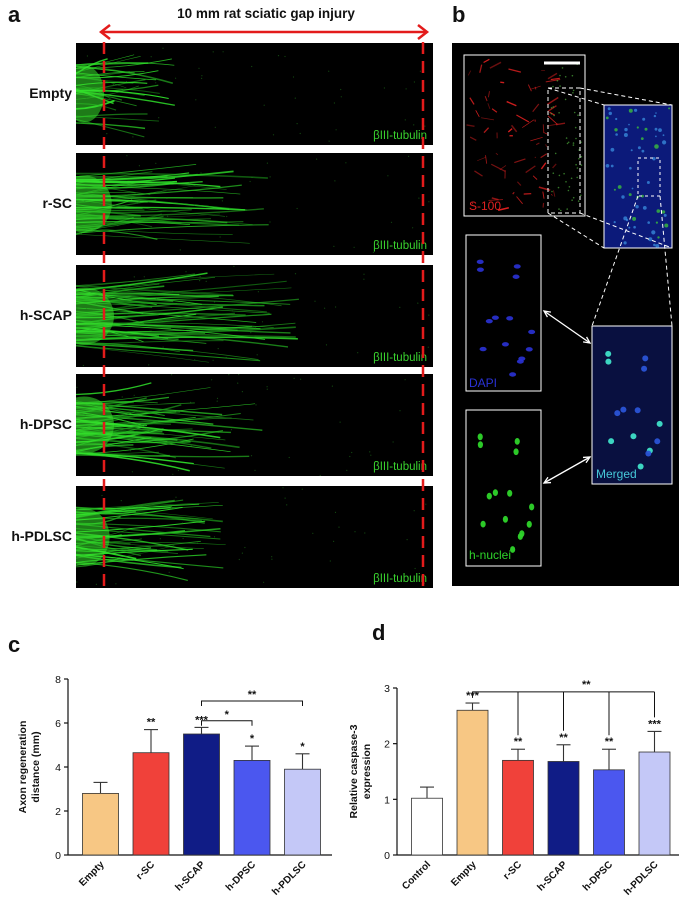 The height and width of the screenshot is (903, 685). What do you see at coordinates (227, 715) in the screenshot?
I see `bracket-label-0: *` at bounding box center [227, 715].